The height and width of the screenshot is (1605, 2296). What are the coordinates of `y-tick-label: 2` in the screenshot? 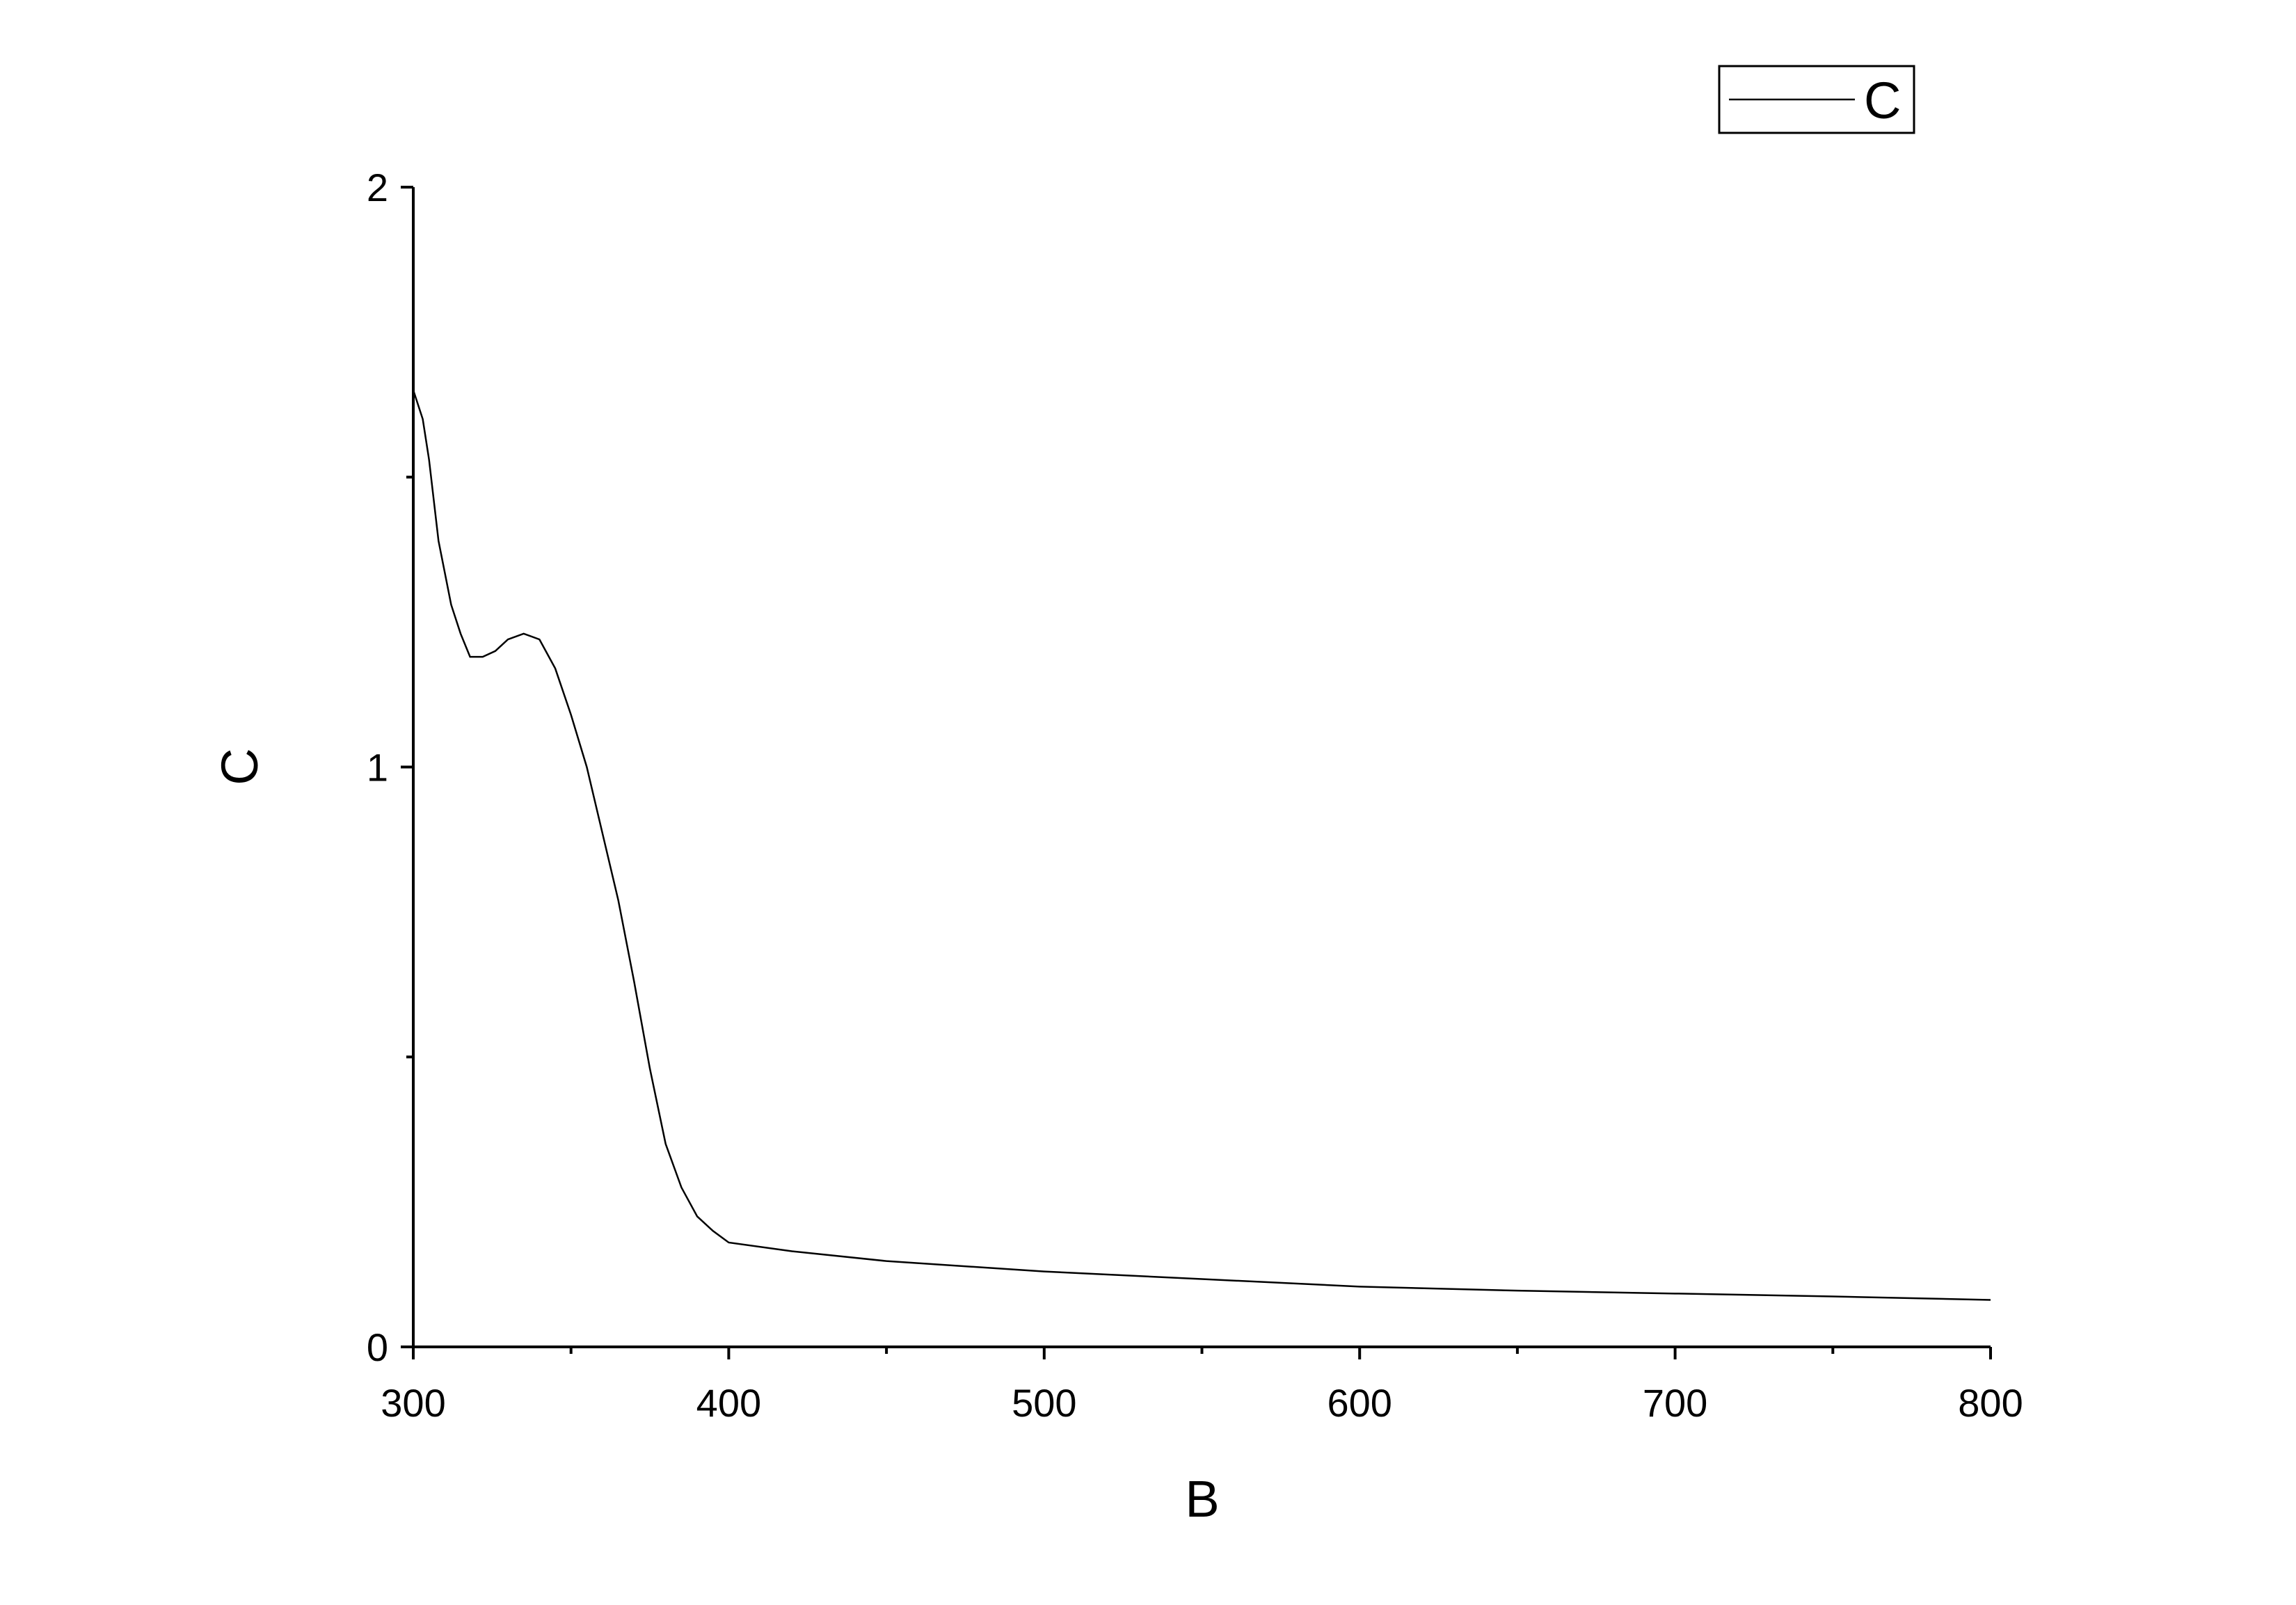 It's located at (378, 187).